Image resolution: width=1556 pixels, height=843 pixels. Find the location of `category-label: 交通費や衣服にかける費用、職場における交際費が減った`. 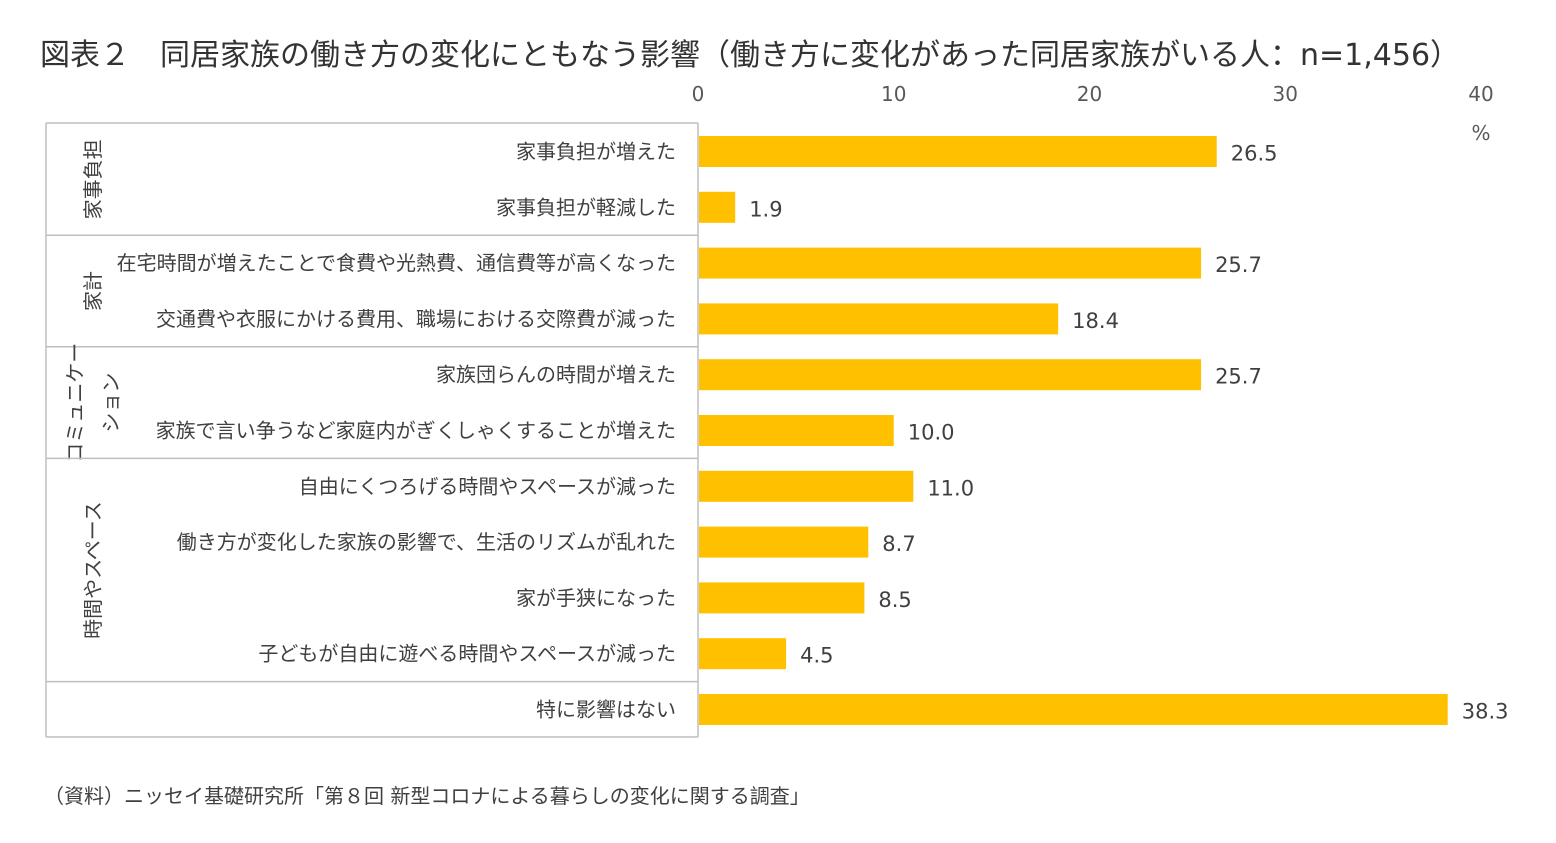

category-label: 交通費や衣服にかける費用、職場における交際費が減った is located at coordinates (416, 319).